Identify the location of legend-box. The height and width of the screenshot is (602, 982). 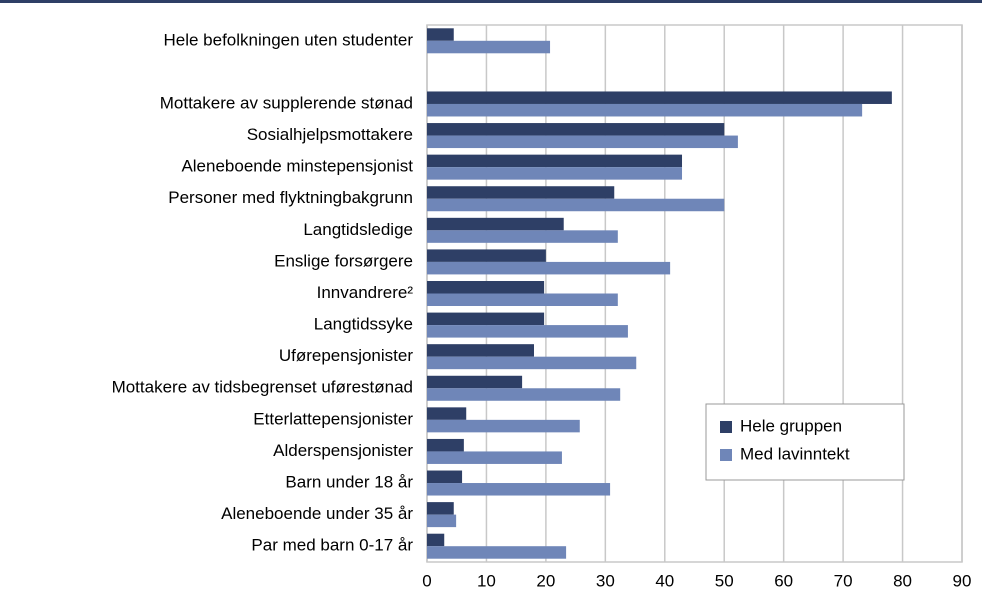
(805, 442).